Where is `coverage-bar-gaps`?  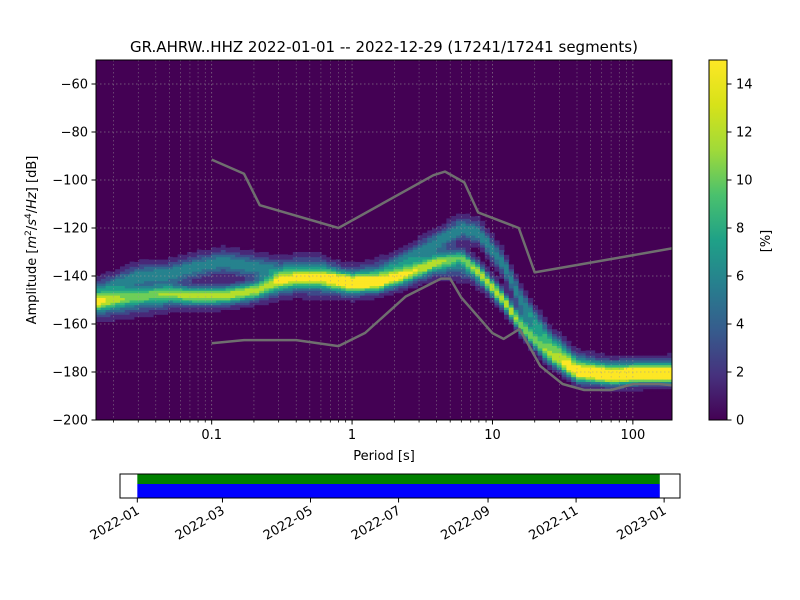 coverage-bar-gaps is located at coordinates (398, 479).